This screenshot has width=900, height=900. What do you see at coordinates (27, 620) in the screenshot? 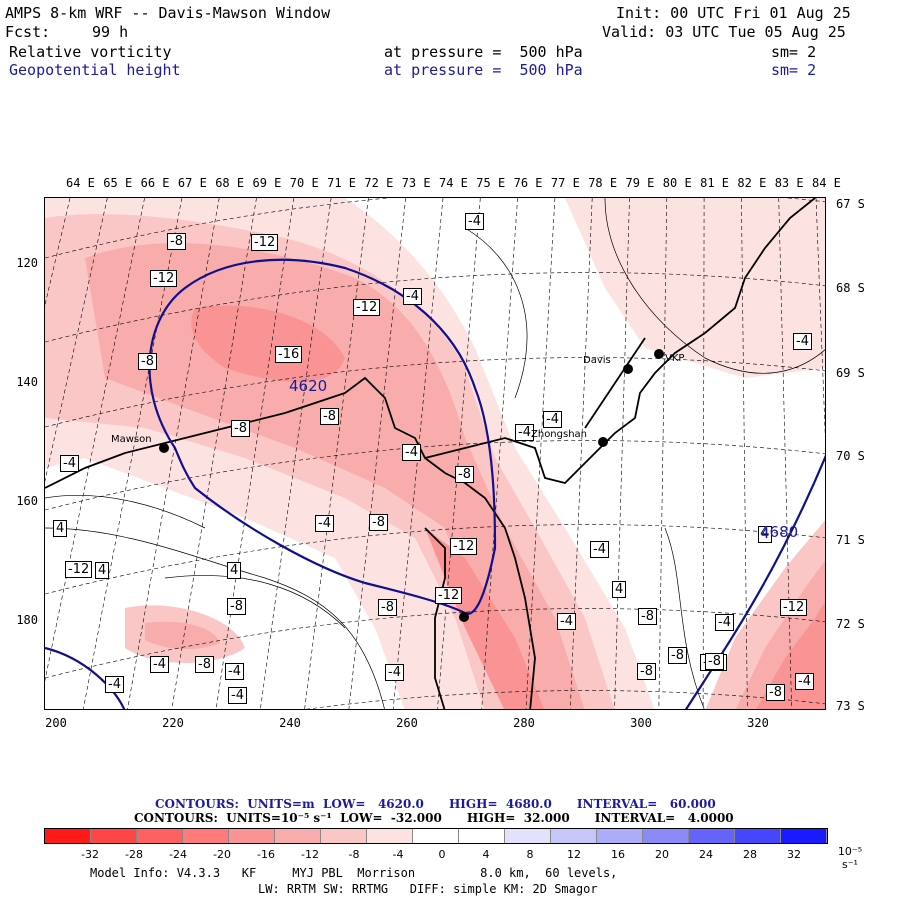
I see `y-tick-label: 180` at bounding box center [27, 620].